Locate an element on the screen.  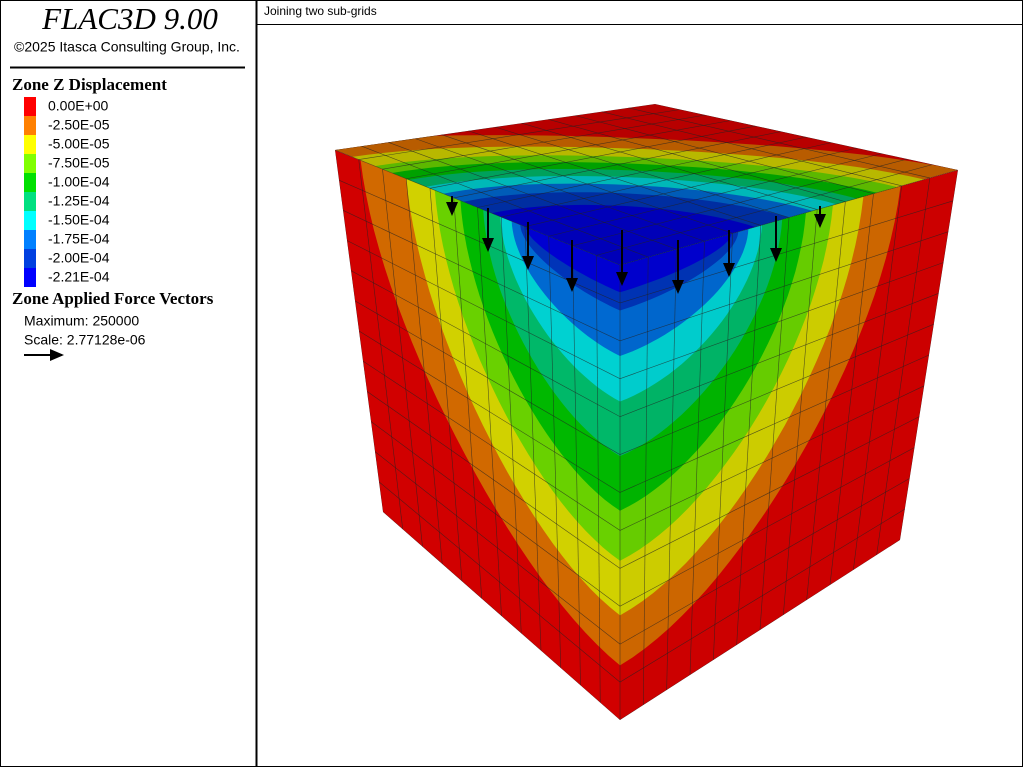
legend-label: -1.00E-04 is located at coordinates (79, 182).